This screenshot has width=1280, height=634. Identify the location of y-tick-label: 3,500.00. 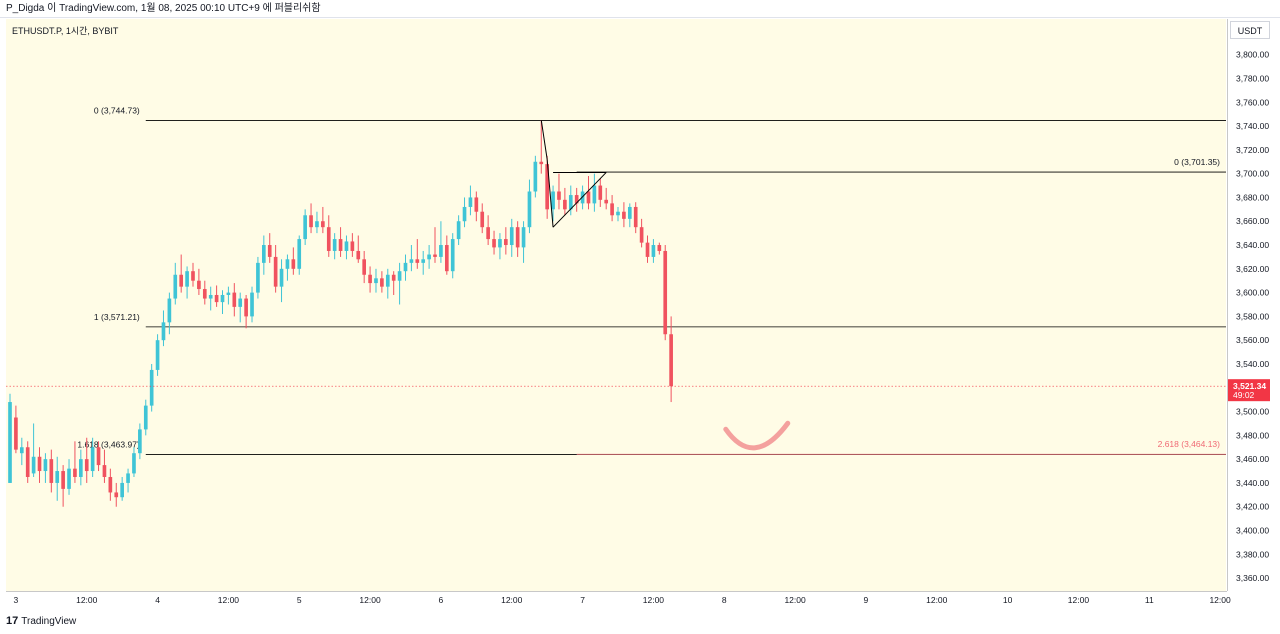
(1252, 412).